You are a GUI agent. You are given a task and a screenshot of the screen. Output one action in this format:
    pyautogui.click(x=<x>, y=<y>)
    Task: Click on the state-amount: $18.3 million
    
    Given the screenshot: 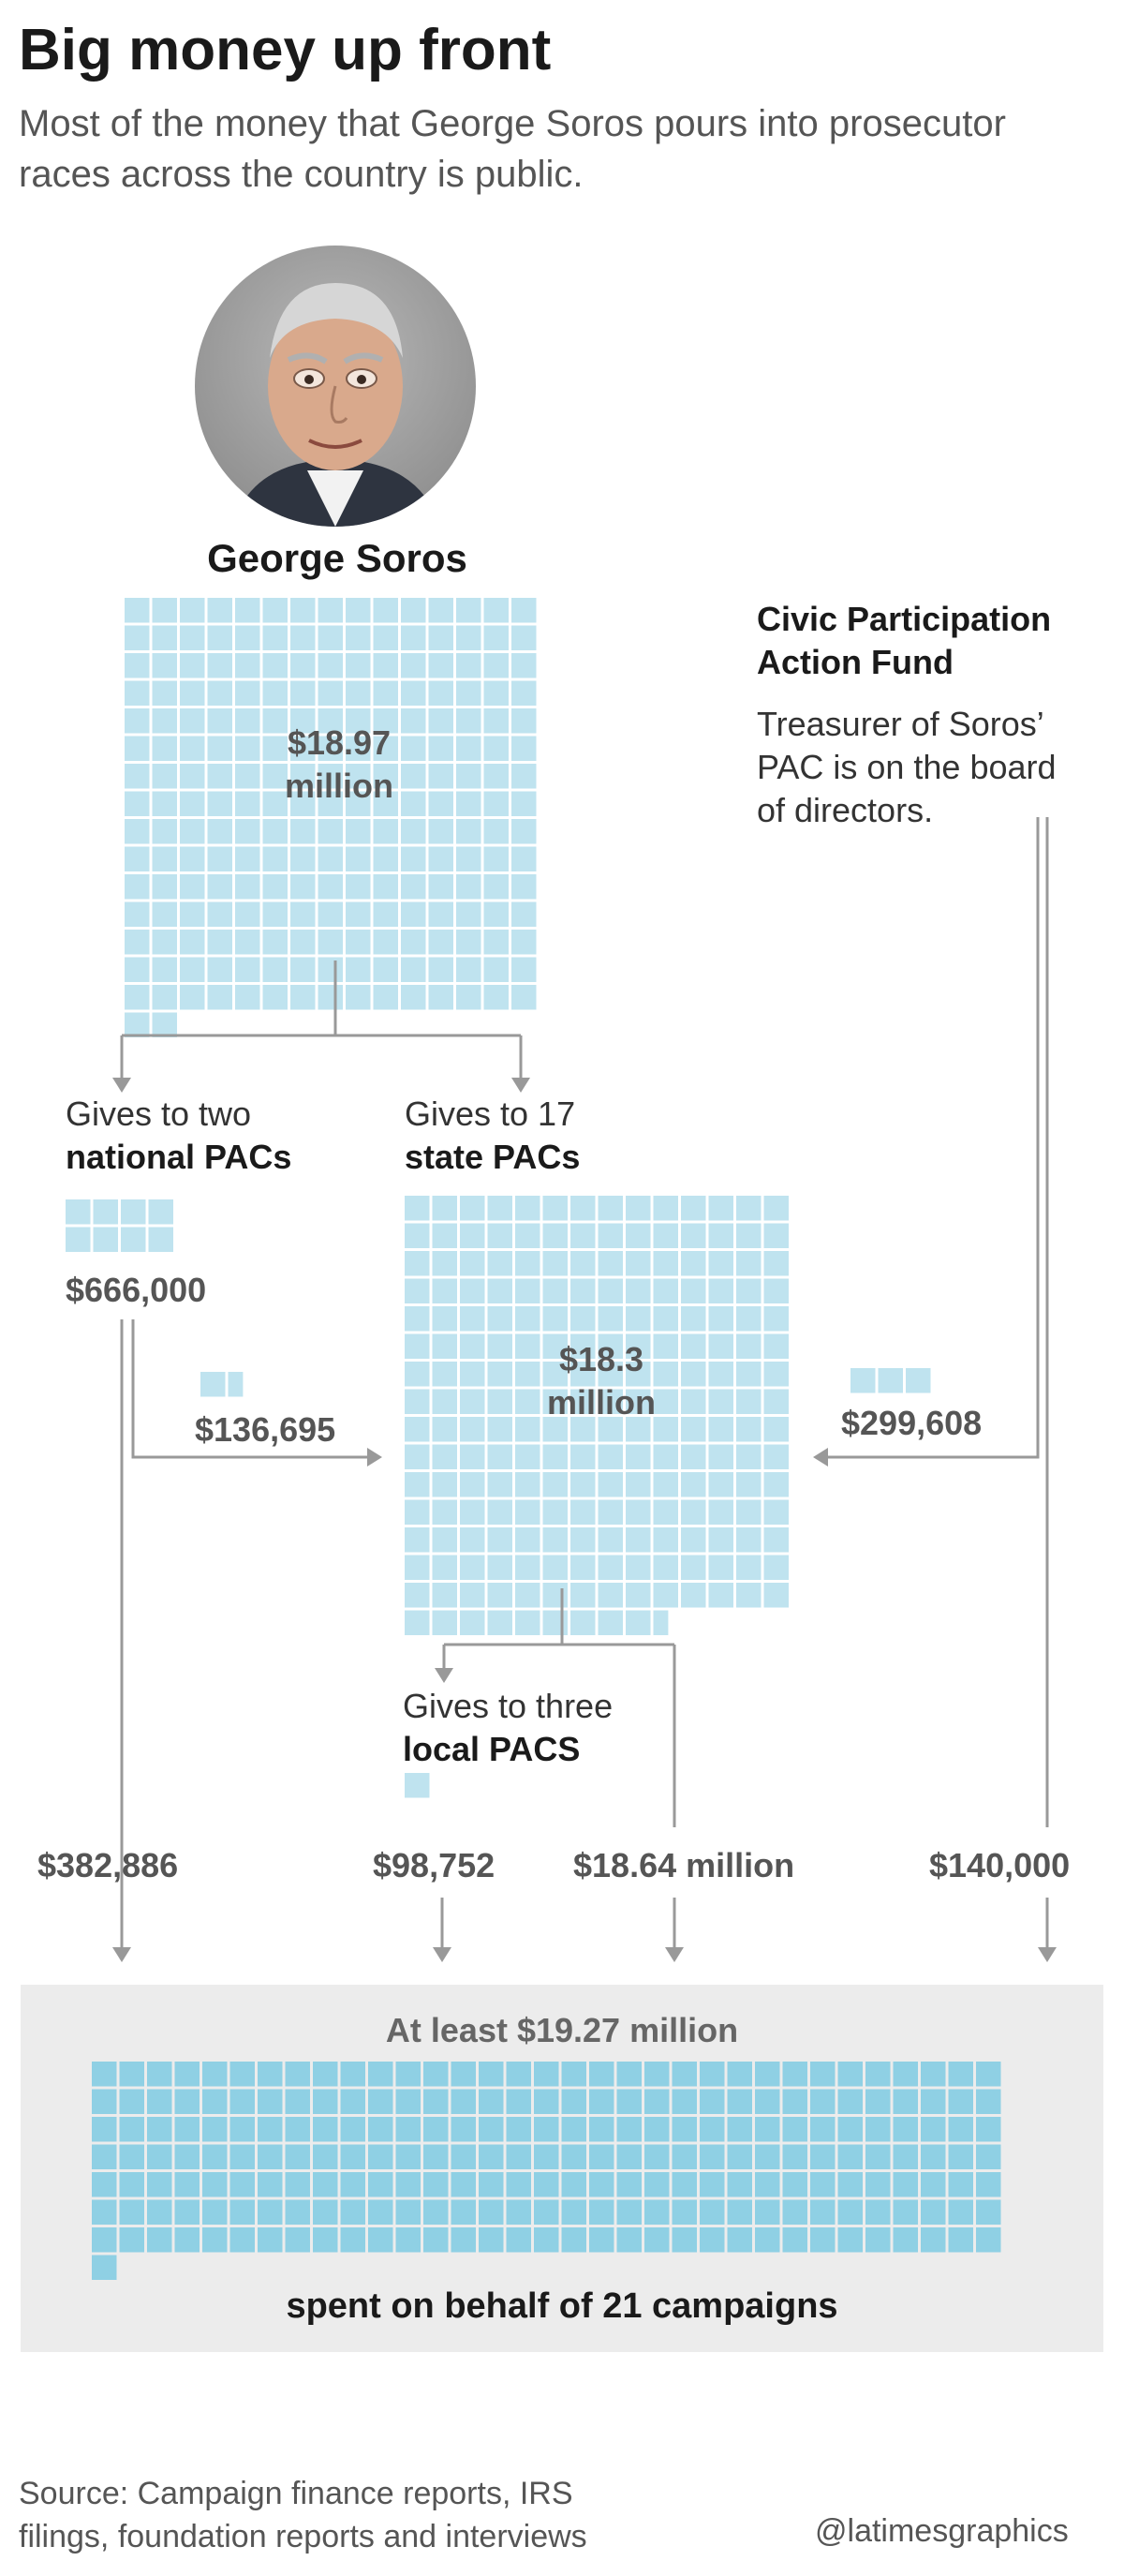 What is the action you would take?
    pyautogui.click(x=601, y=1381)
    